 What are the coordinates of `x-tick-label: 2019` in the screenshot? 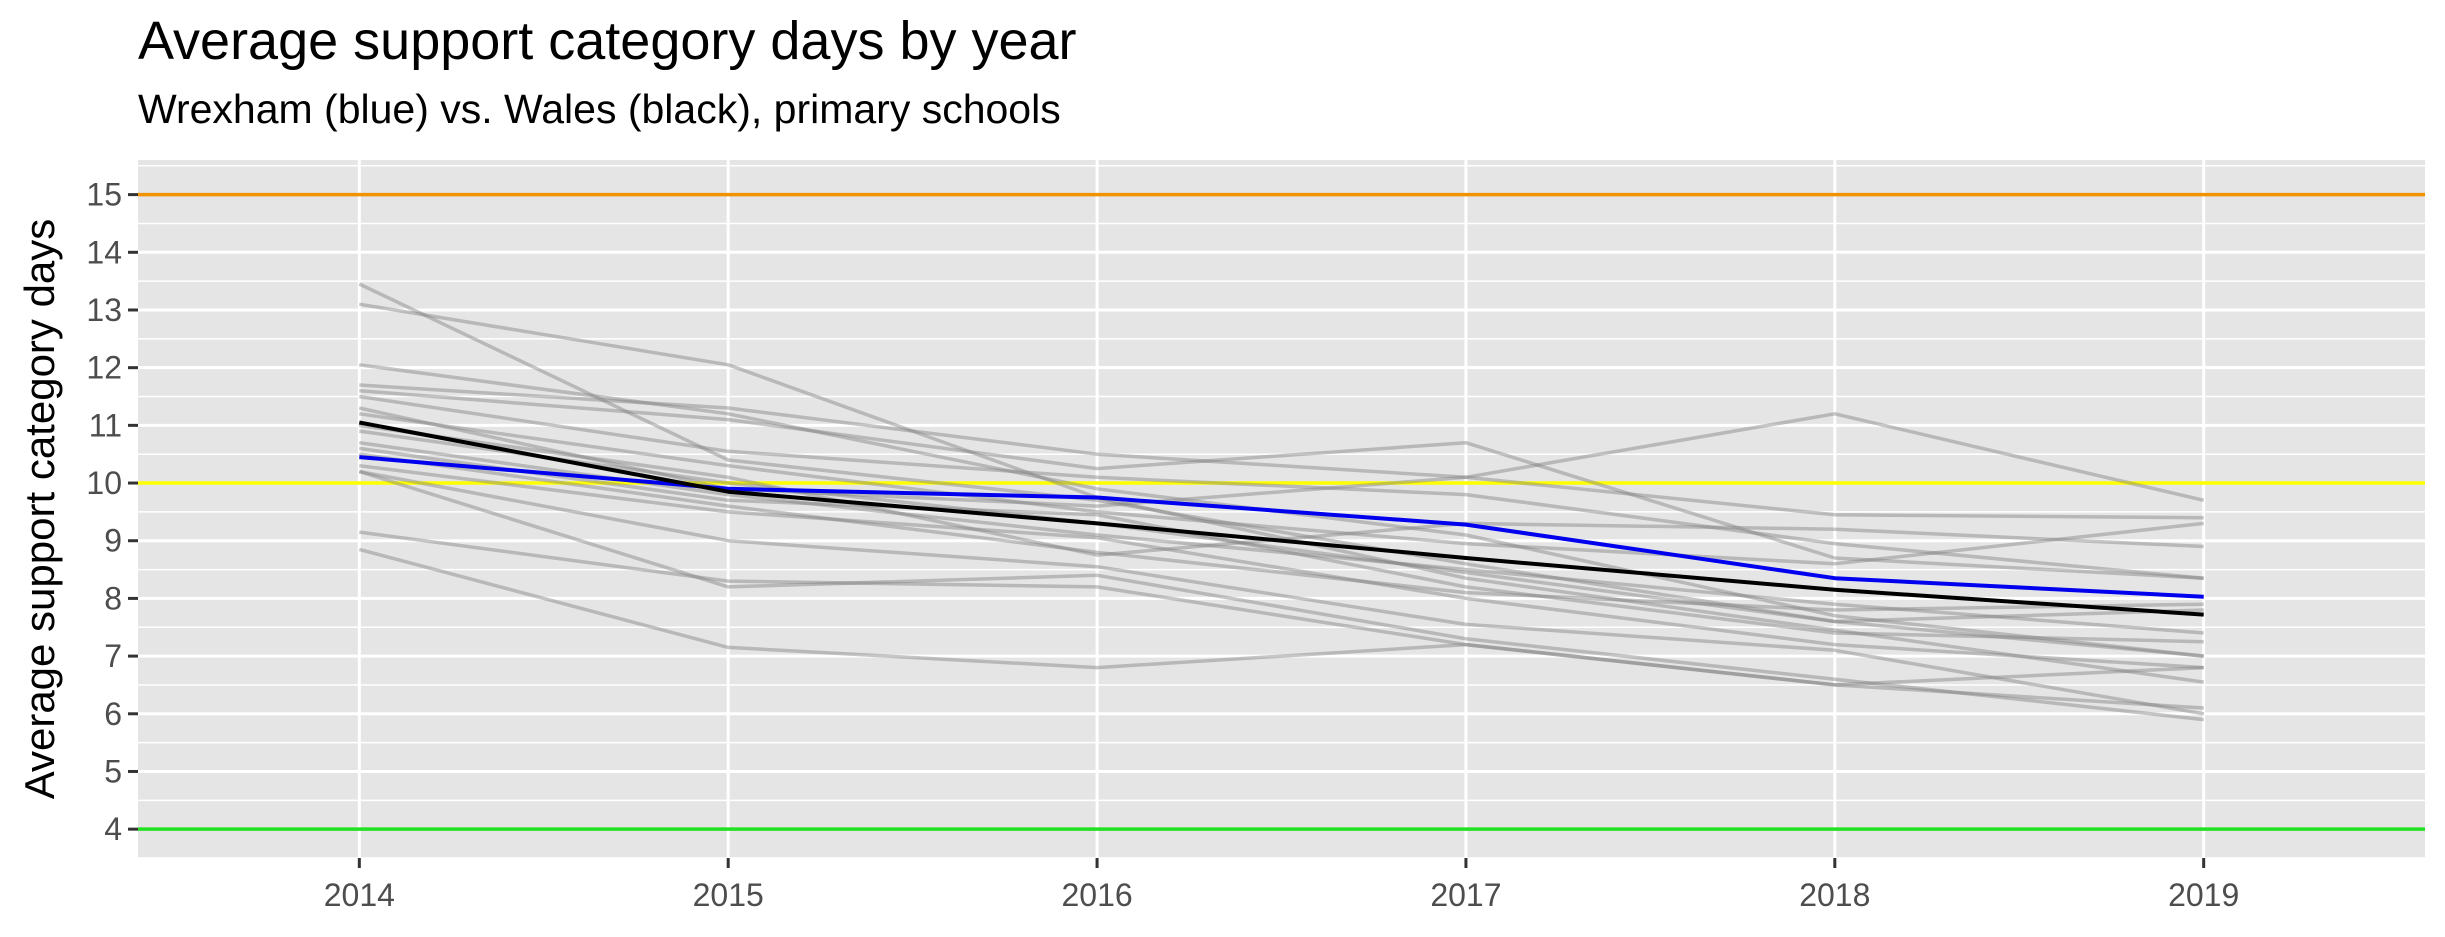 It's located at (2203, 895).